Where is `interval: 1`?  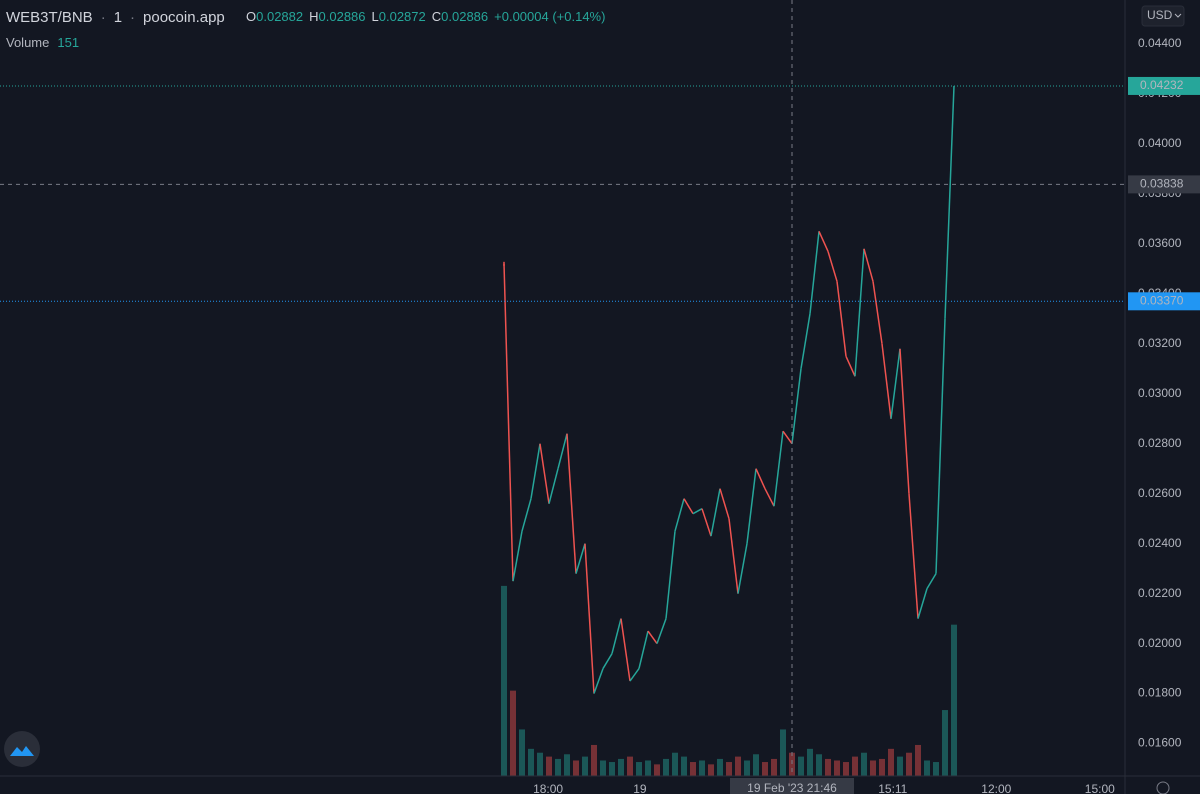
interval: 1 is located at coordinates (118, 17).